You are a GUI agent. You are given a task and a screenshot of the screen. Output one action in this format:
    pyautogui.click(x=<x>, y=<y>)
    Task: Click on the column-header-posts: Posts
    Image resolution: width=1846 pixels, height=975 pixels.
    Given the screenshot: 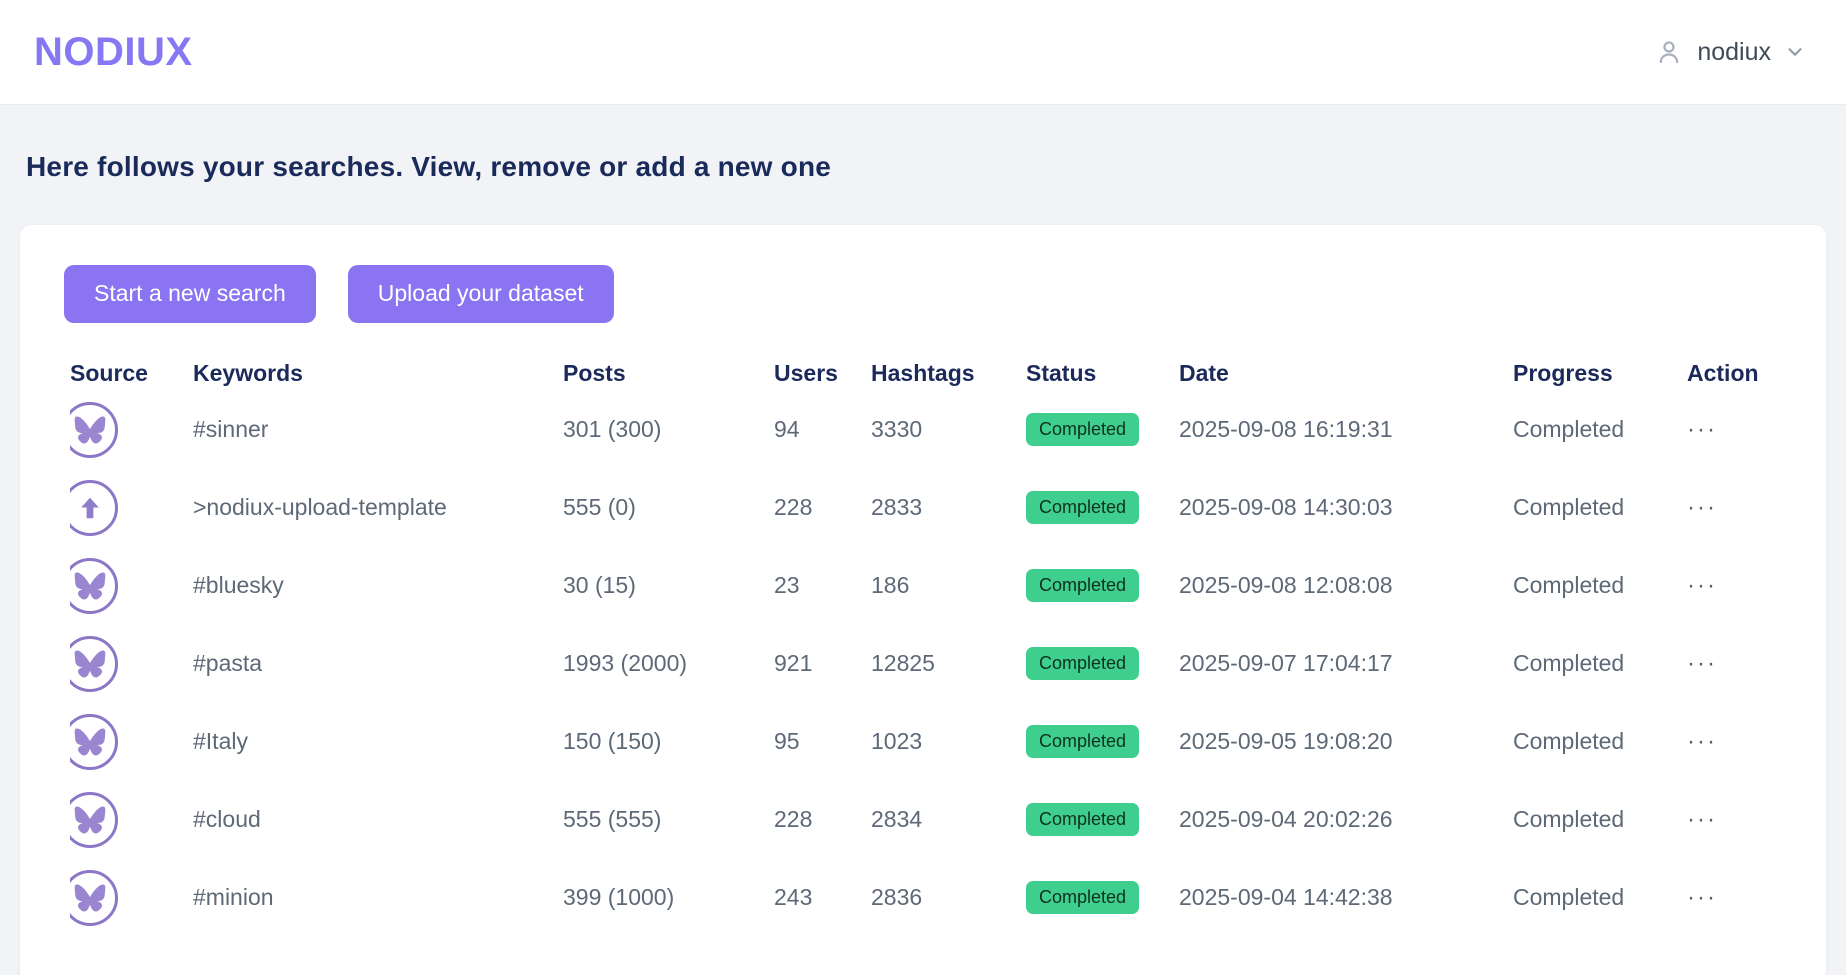 What is the action you would take?
    pyautogui.click(x=594, y=373)
    